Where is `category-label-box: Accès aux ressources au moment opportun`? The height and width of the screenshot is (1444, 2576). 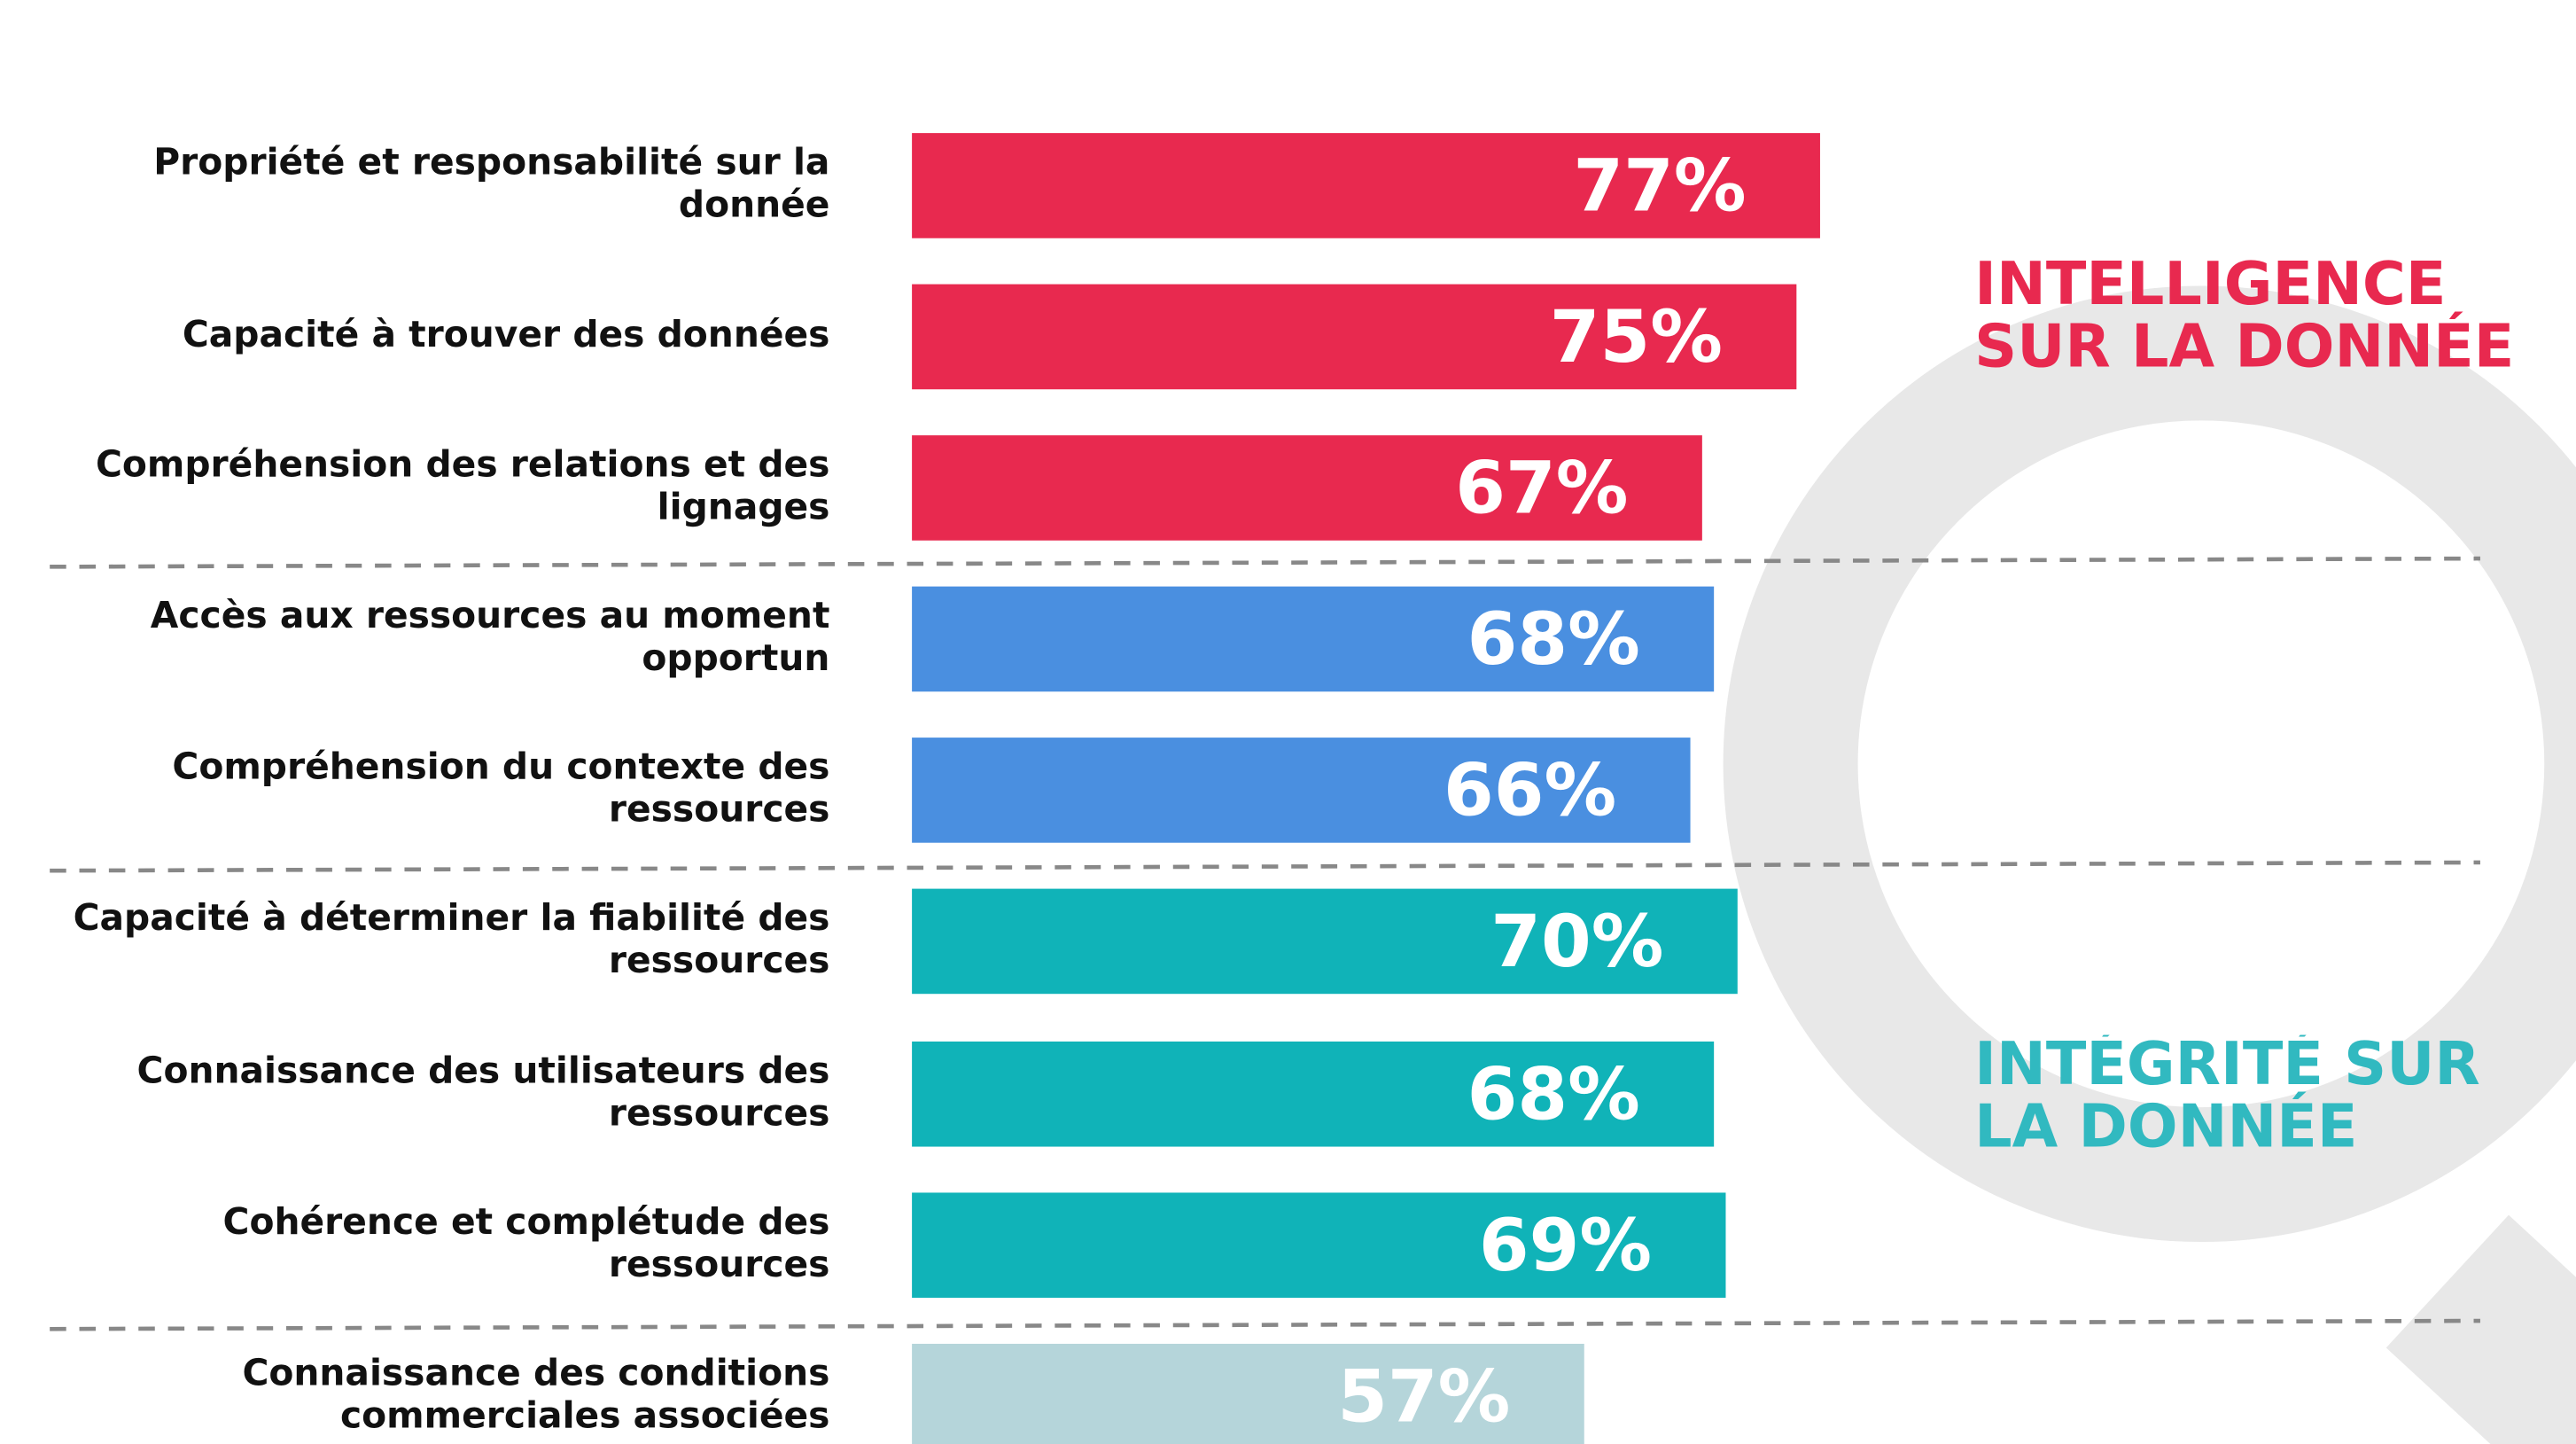 category-label-box: Accès aux ressources au moment opportun is located at coordinates (490, 638).